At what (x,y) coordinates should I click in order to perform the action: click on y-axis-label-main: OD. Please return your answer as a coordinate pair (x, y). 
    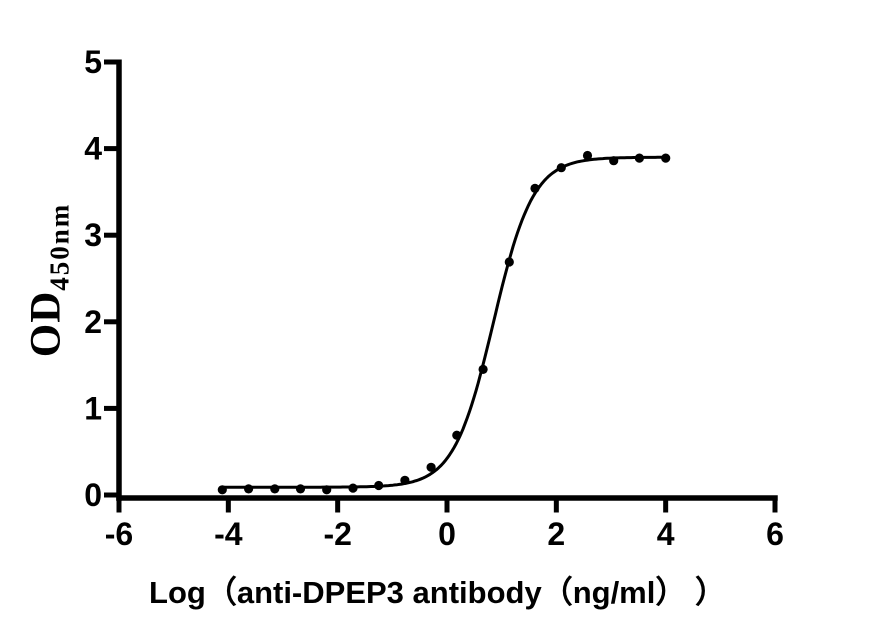
    Looking at the image, I should click on (46, 324).